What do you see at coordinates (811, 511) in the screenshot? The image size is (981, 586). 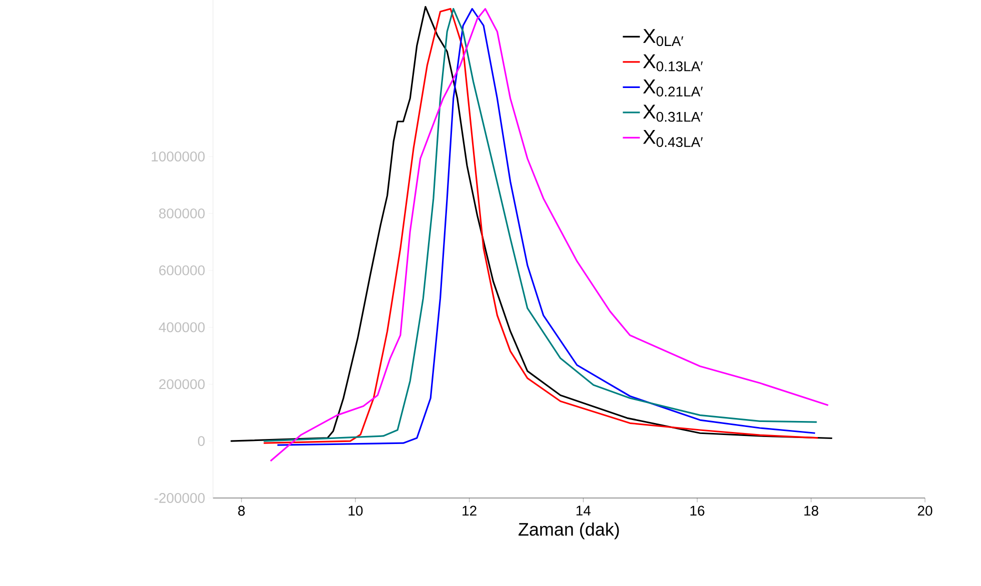 I see `x-tick-label: 18` at bounding box center [811, 511].